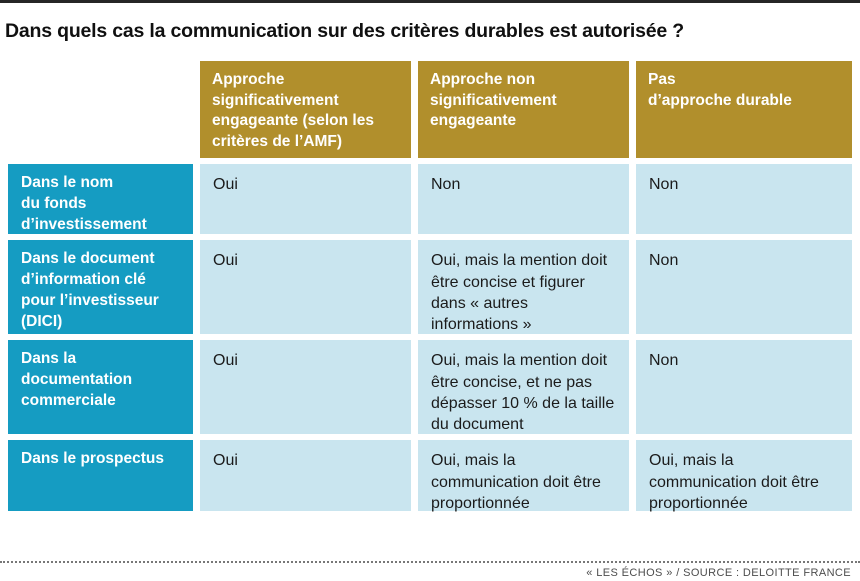  What do you see at coordinates (100, 476) in the screenshot?
I see `row-header-prospectus: Dans le prospectus` at bounding box center [100, 476].